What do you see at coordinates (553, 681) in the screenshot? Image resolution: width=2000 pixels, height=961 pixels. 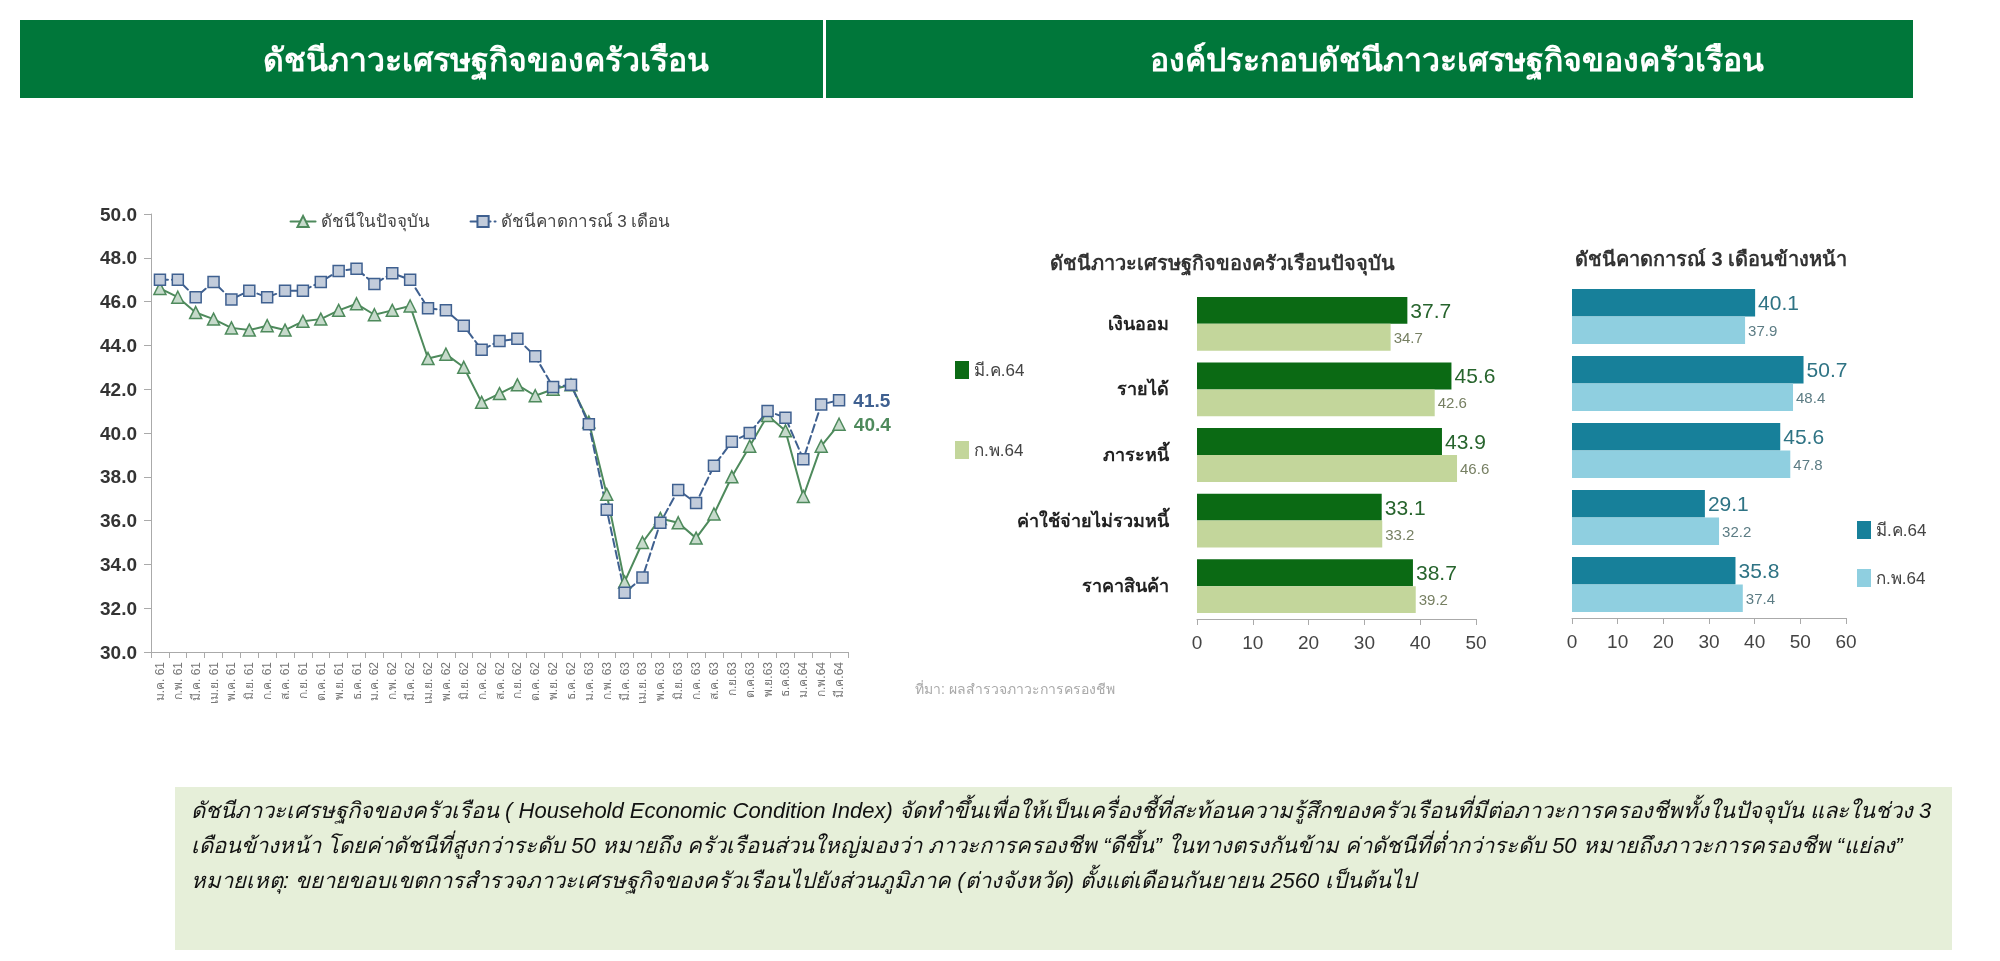 I see `x-tick-label: พ.ย. 62` at bounding box center [553, 681].